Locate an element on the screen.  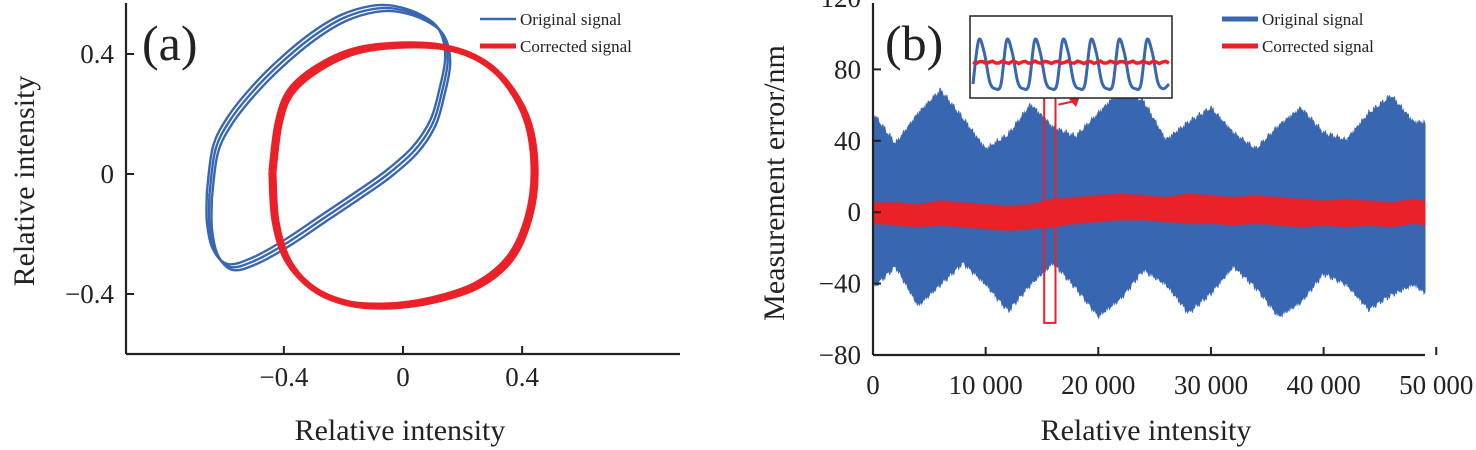
x-tick-label: 10 000 is located at coordinates (986, 385).